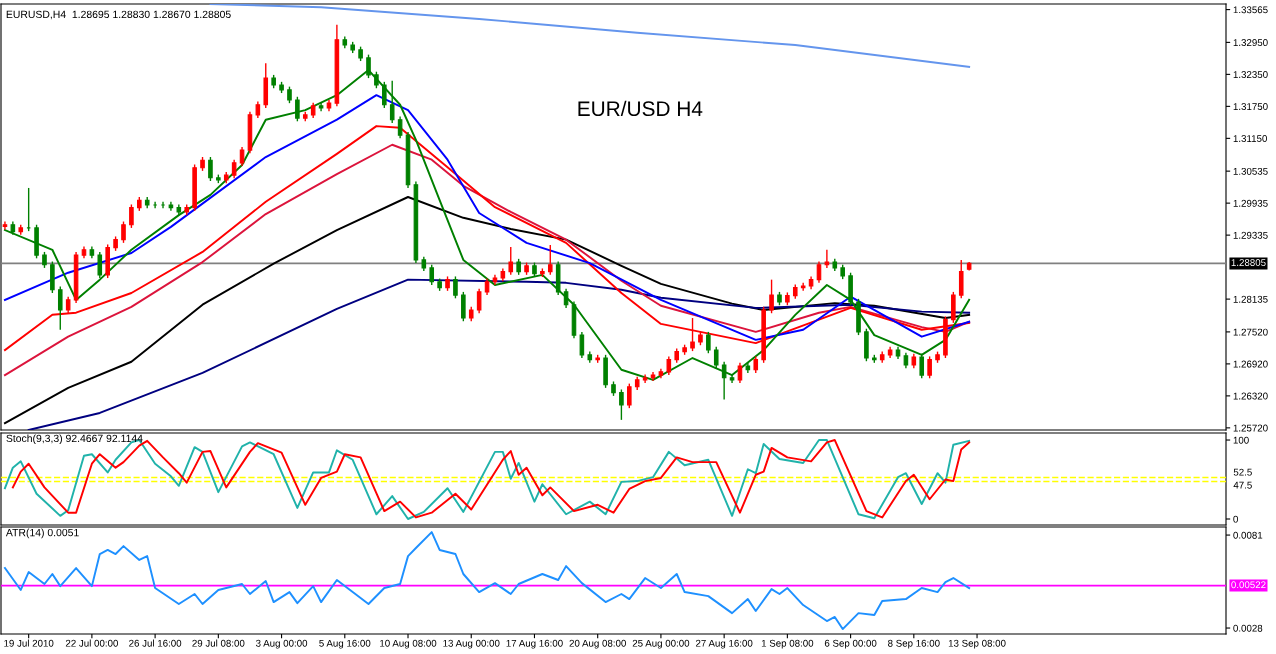 This screenshot has width=1276, height=654. What do you see at coordinates (1250, 10) in the screenshot?
I see `y-tick-label: 1.33565` at bounding box center [1250, 10].